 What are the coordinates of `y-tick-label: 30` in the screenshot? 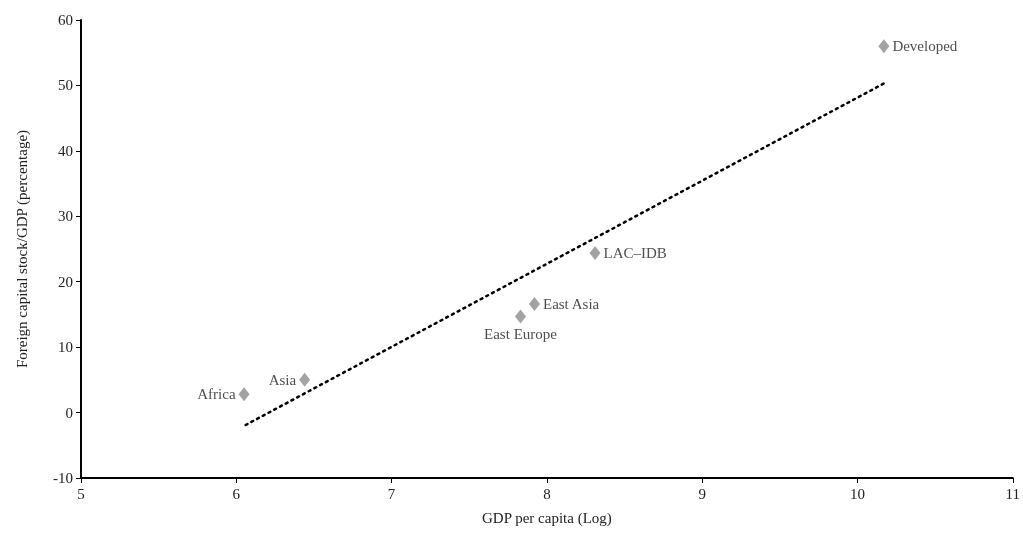 It's located at (65, 216).